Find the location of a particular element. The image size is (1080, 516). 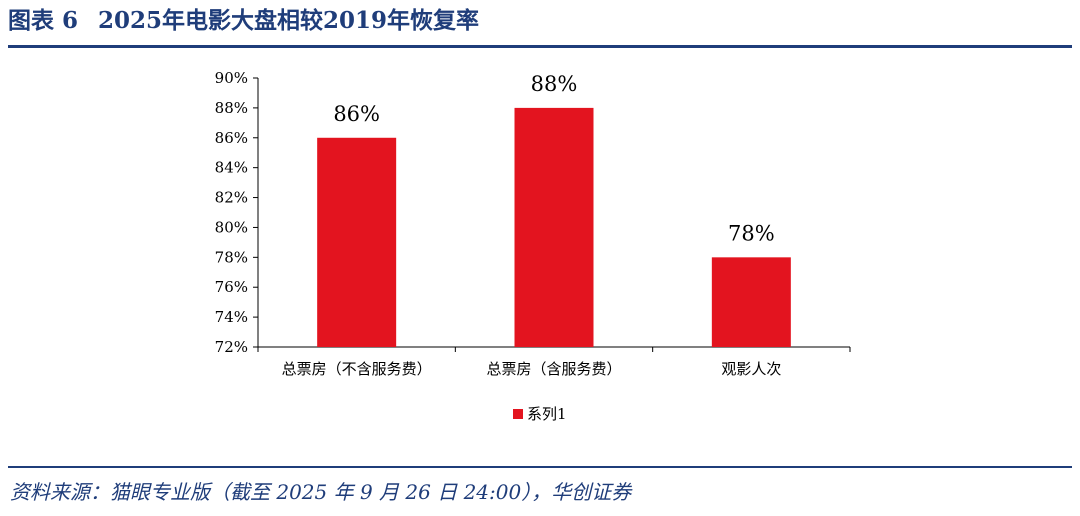

y-tick-label: 84% is located at coordinates (231, 168).